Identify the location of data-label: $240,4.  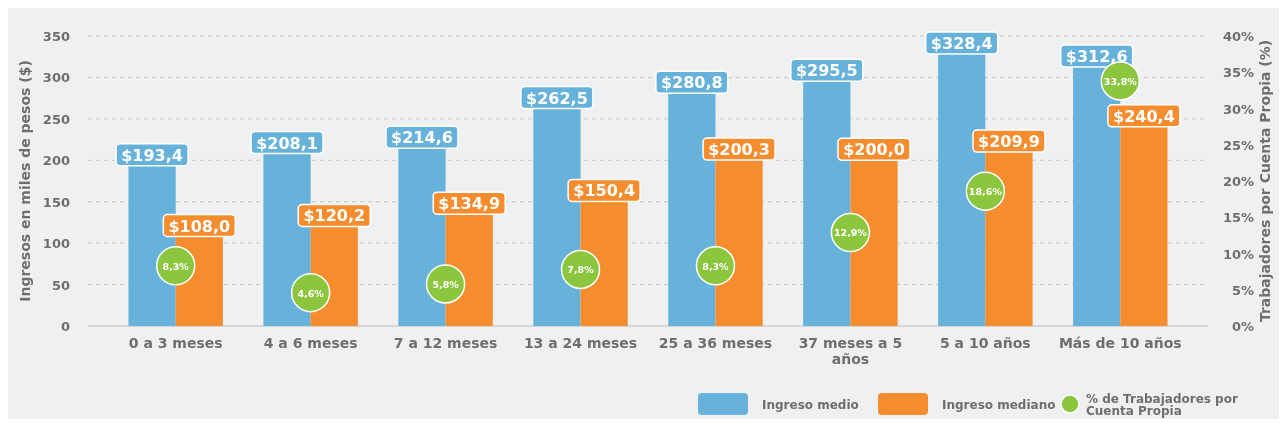
(1144, 116).